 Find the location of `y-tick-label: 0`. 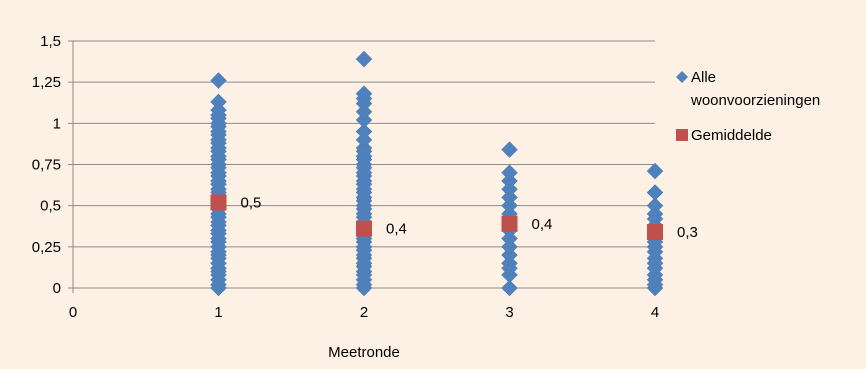

y-tick-label: 0 is located at coordinates (57, 288).